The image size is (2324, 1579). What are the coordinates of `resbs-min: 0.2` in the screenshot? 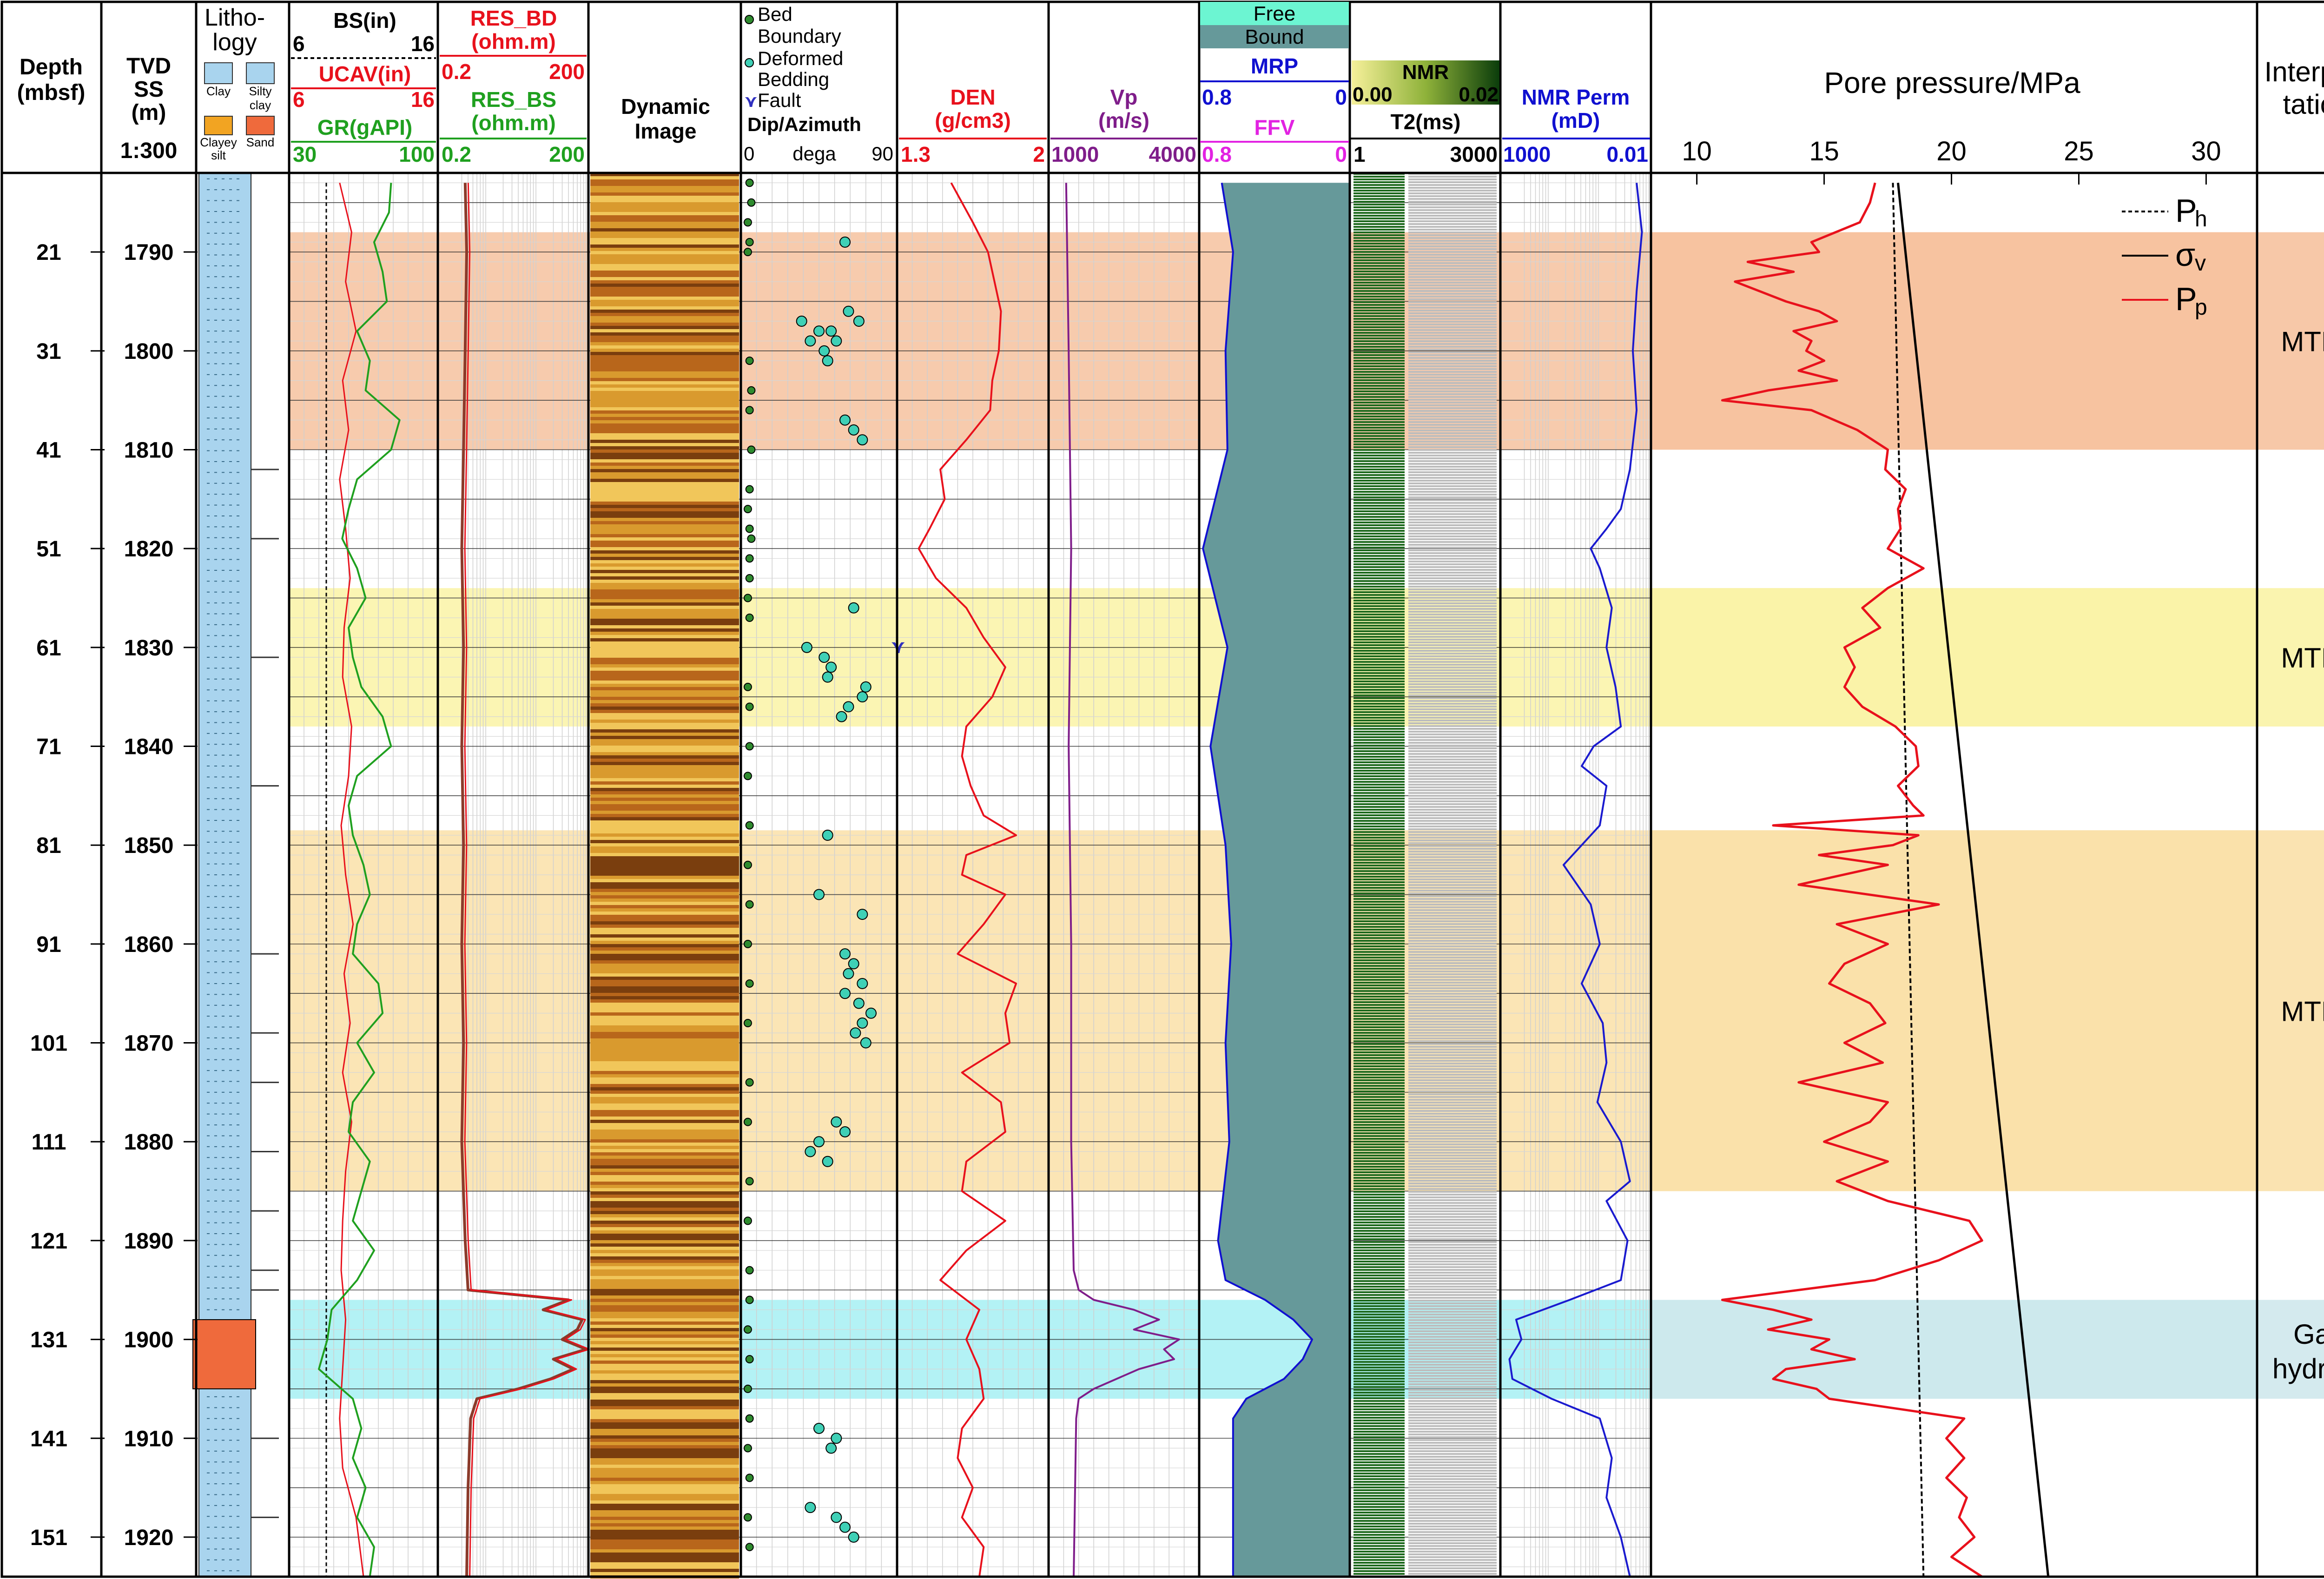 It's located at (456, 154).